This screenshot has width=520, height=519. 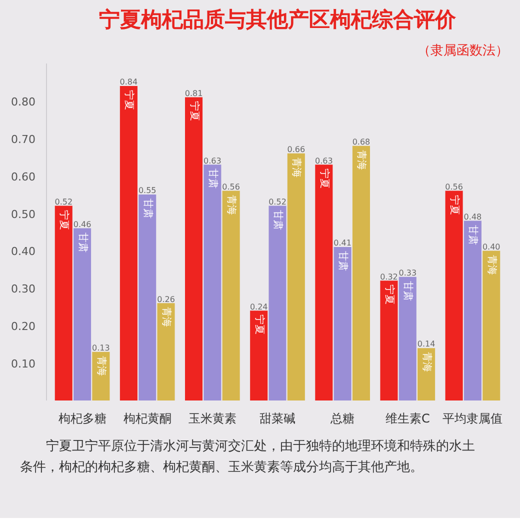 What do you see at coordinates (82, 419) in the screenshot?
I see `x-tick-label: 枸杞多糖` at bounding box center [82, 419].